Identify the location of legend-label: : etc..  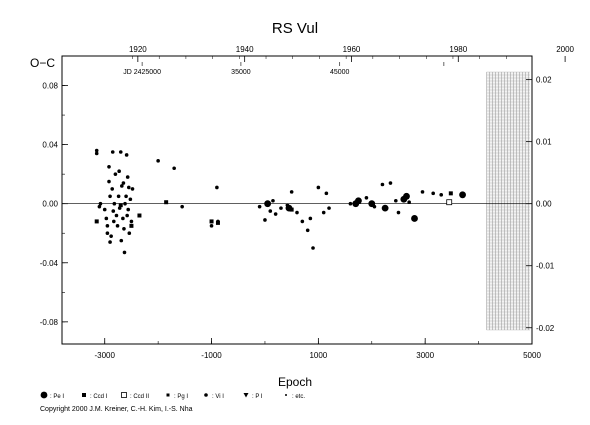
(298, 397).